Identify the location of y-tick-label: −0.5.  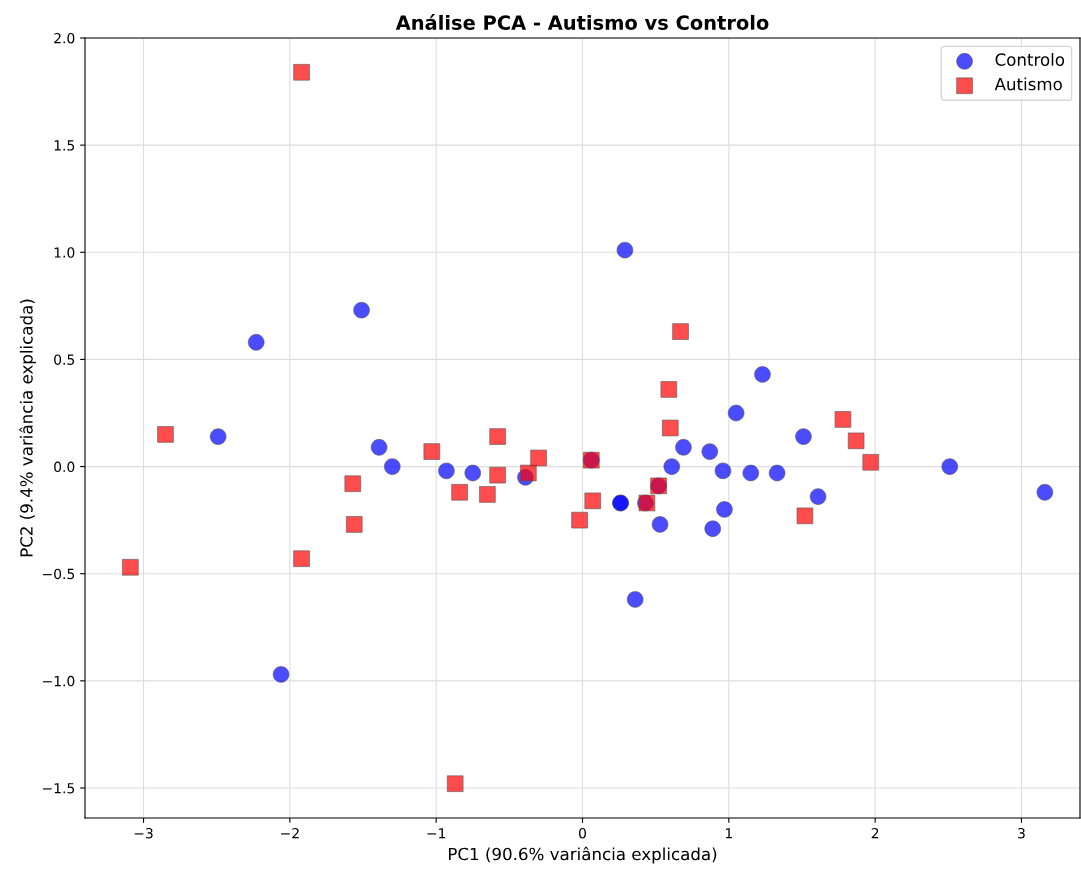
(59, 574).